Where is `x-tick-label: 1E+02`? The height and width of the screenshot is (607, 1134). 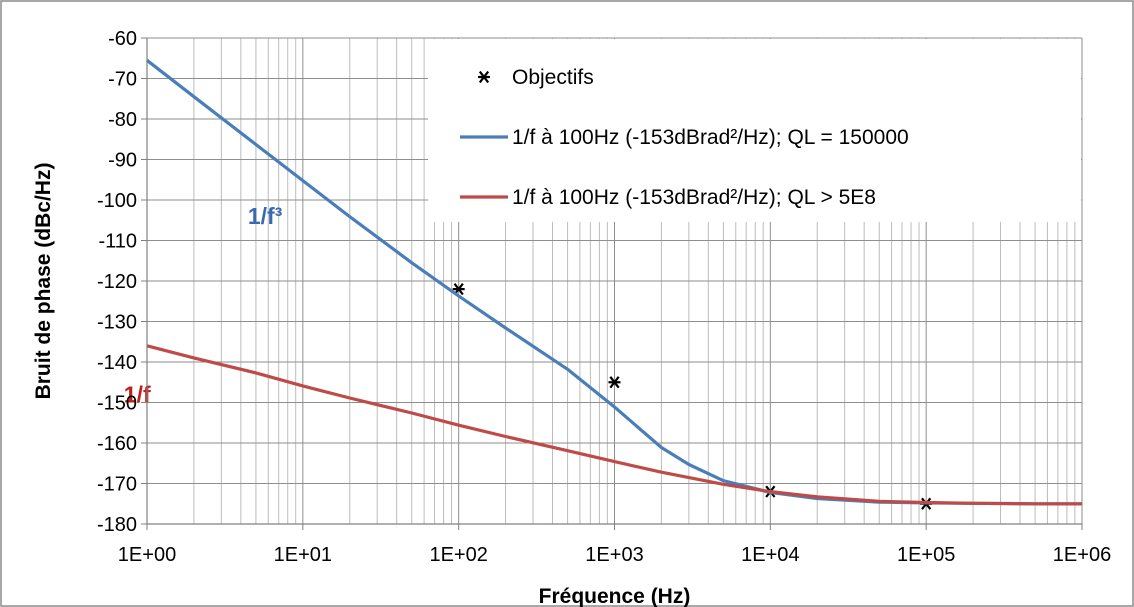
x-tick-label: 1E+02 is located at coordinates (458, 555).